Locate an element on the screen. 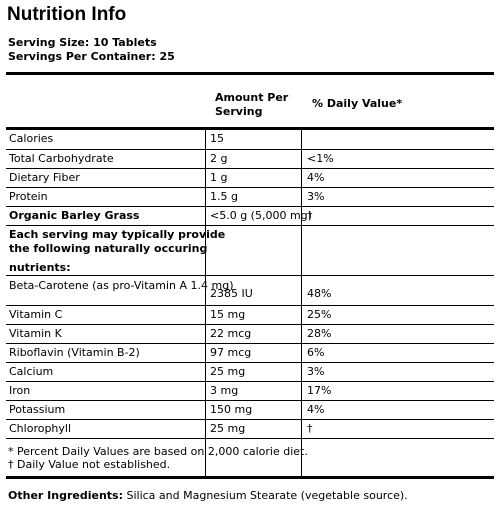 This screenshot has height=510, width=500. row-name: Organic Barley Grass is located at coordinates (74, 215).